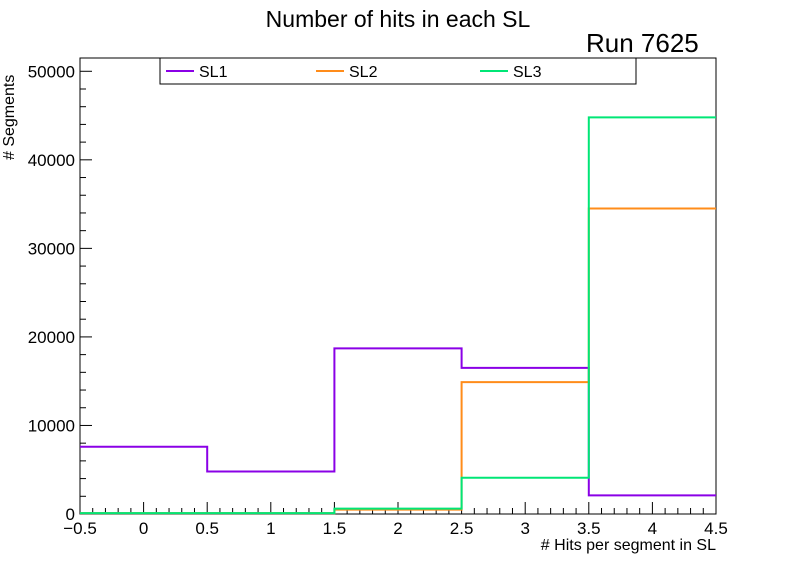  What do you see at coordinates (70, 514) in the screenshot?
I see `y-tick-label: 0` at bounding box center [70, 514].